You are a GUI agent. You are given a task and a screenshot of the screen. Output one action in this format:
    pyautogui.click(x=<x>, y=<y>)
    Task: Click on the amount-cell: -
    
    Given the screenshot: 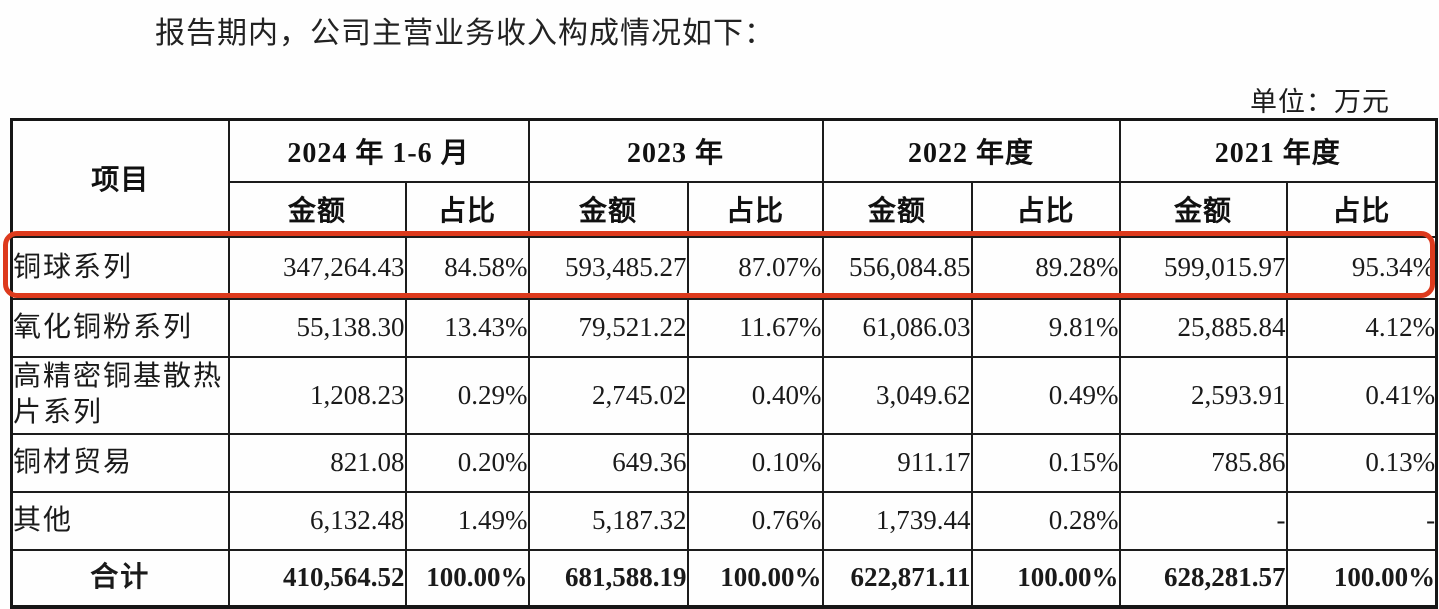 What is the action you would take?
    pyautogui.click(x=1203, y=520)
    